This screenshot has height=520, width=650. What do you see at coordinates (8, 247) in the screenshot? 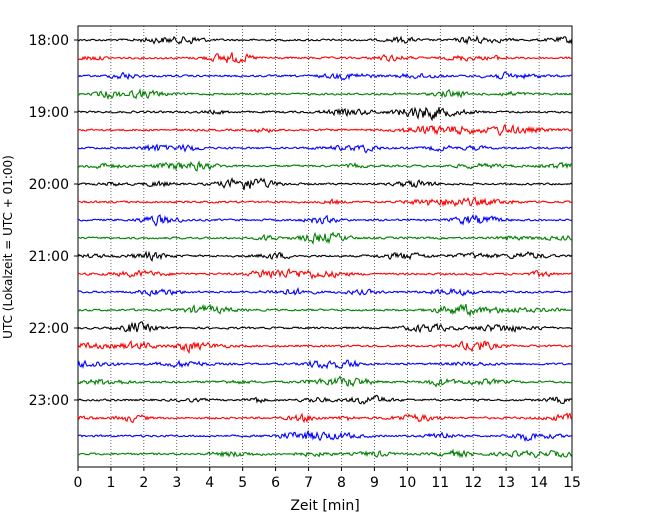
I see `y-axis-title: UTC (Lokalzeit = UTC + 01:00)` at bounding box center [8, 247].